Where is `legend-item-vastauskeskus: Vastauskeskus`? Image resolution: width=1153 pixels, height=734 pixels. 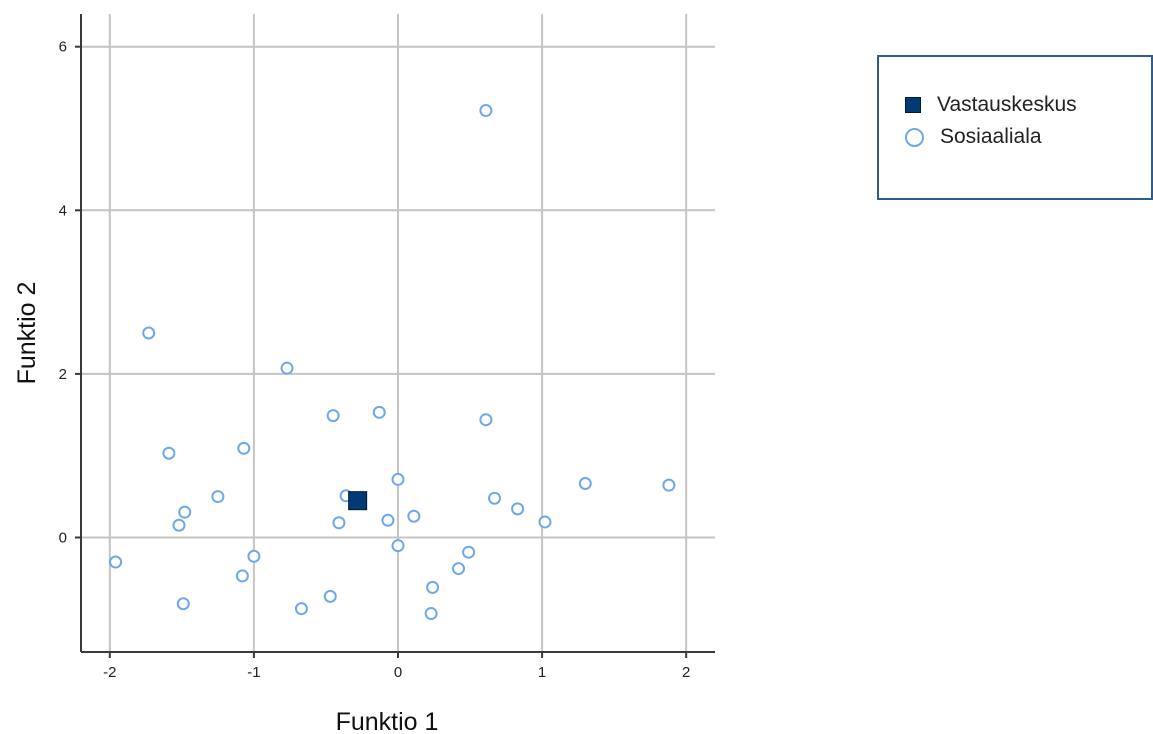 legend-item-vastauskeskus: Vastauskeskus is located at coordinates (991, 105).